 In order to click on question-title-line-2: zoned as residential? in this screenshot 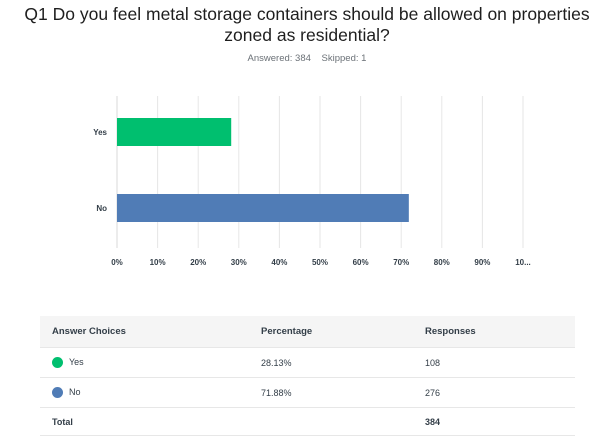, I will do `click(307, 35)`.